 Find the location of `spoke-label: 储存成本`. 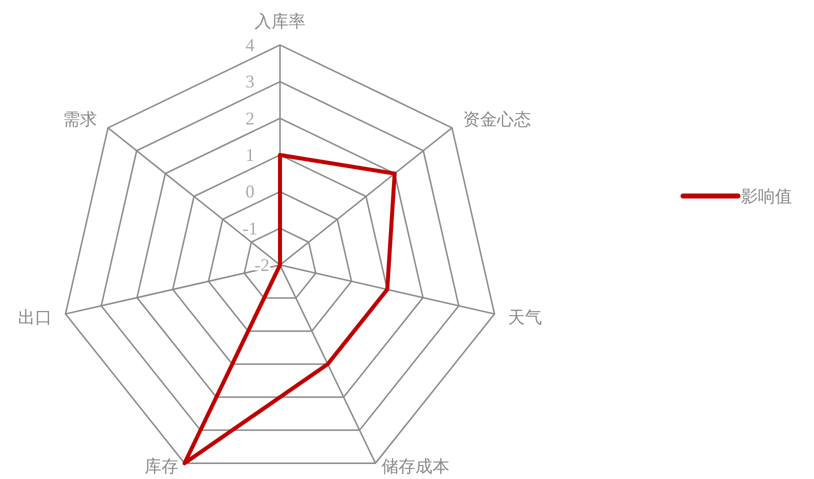

spoke-label: 储存成本 is located at coordinates (416, 466).